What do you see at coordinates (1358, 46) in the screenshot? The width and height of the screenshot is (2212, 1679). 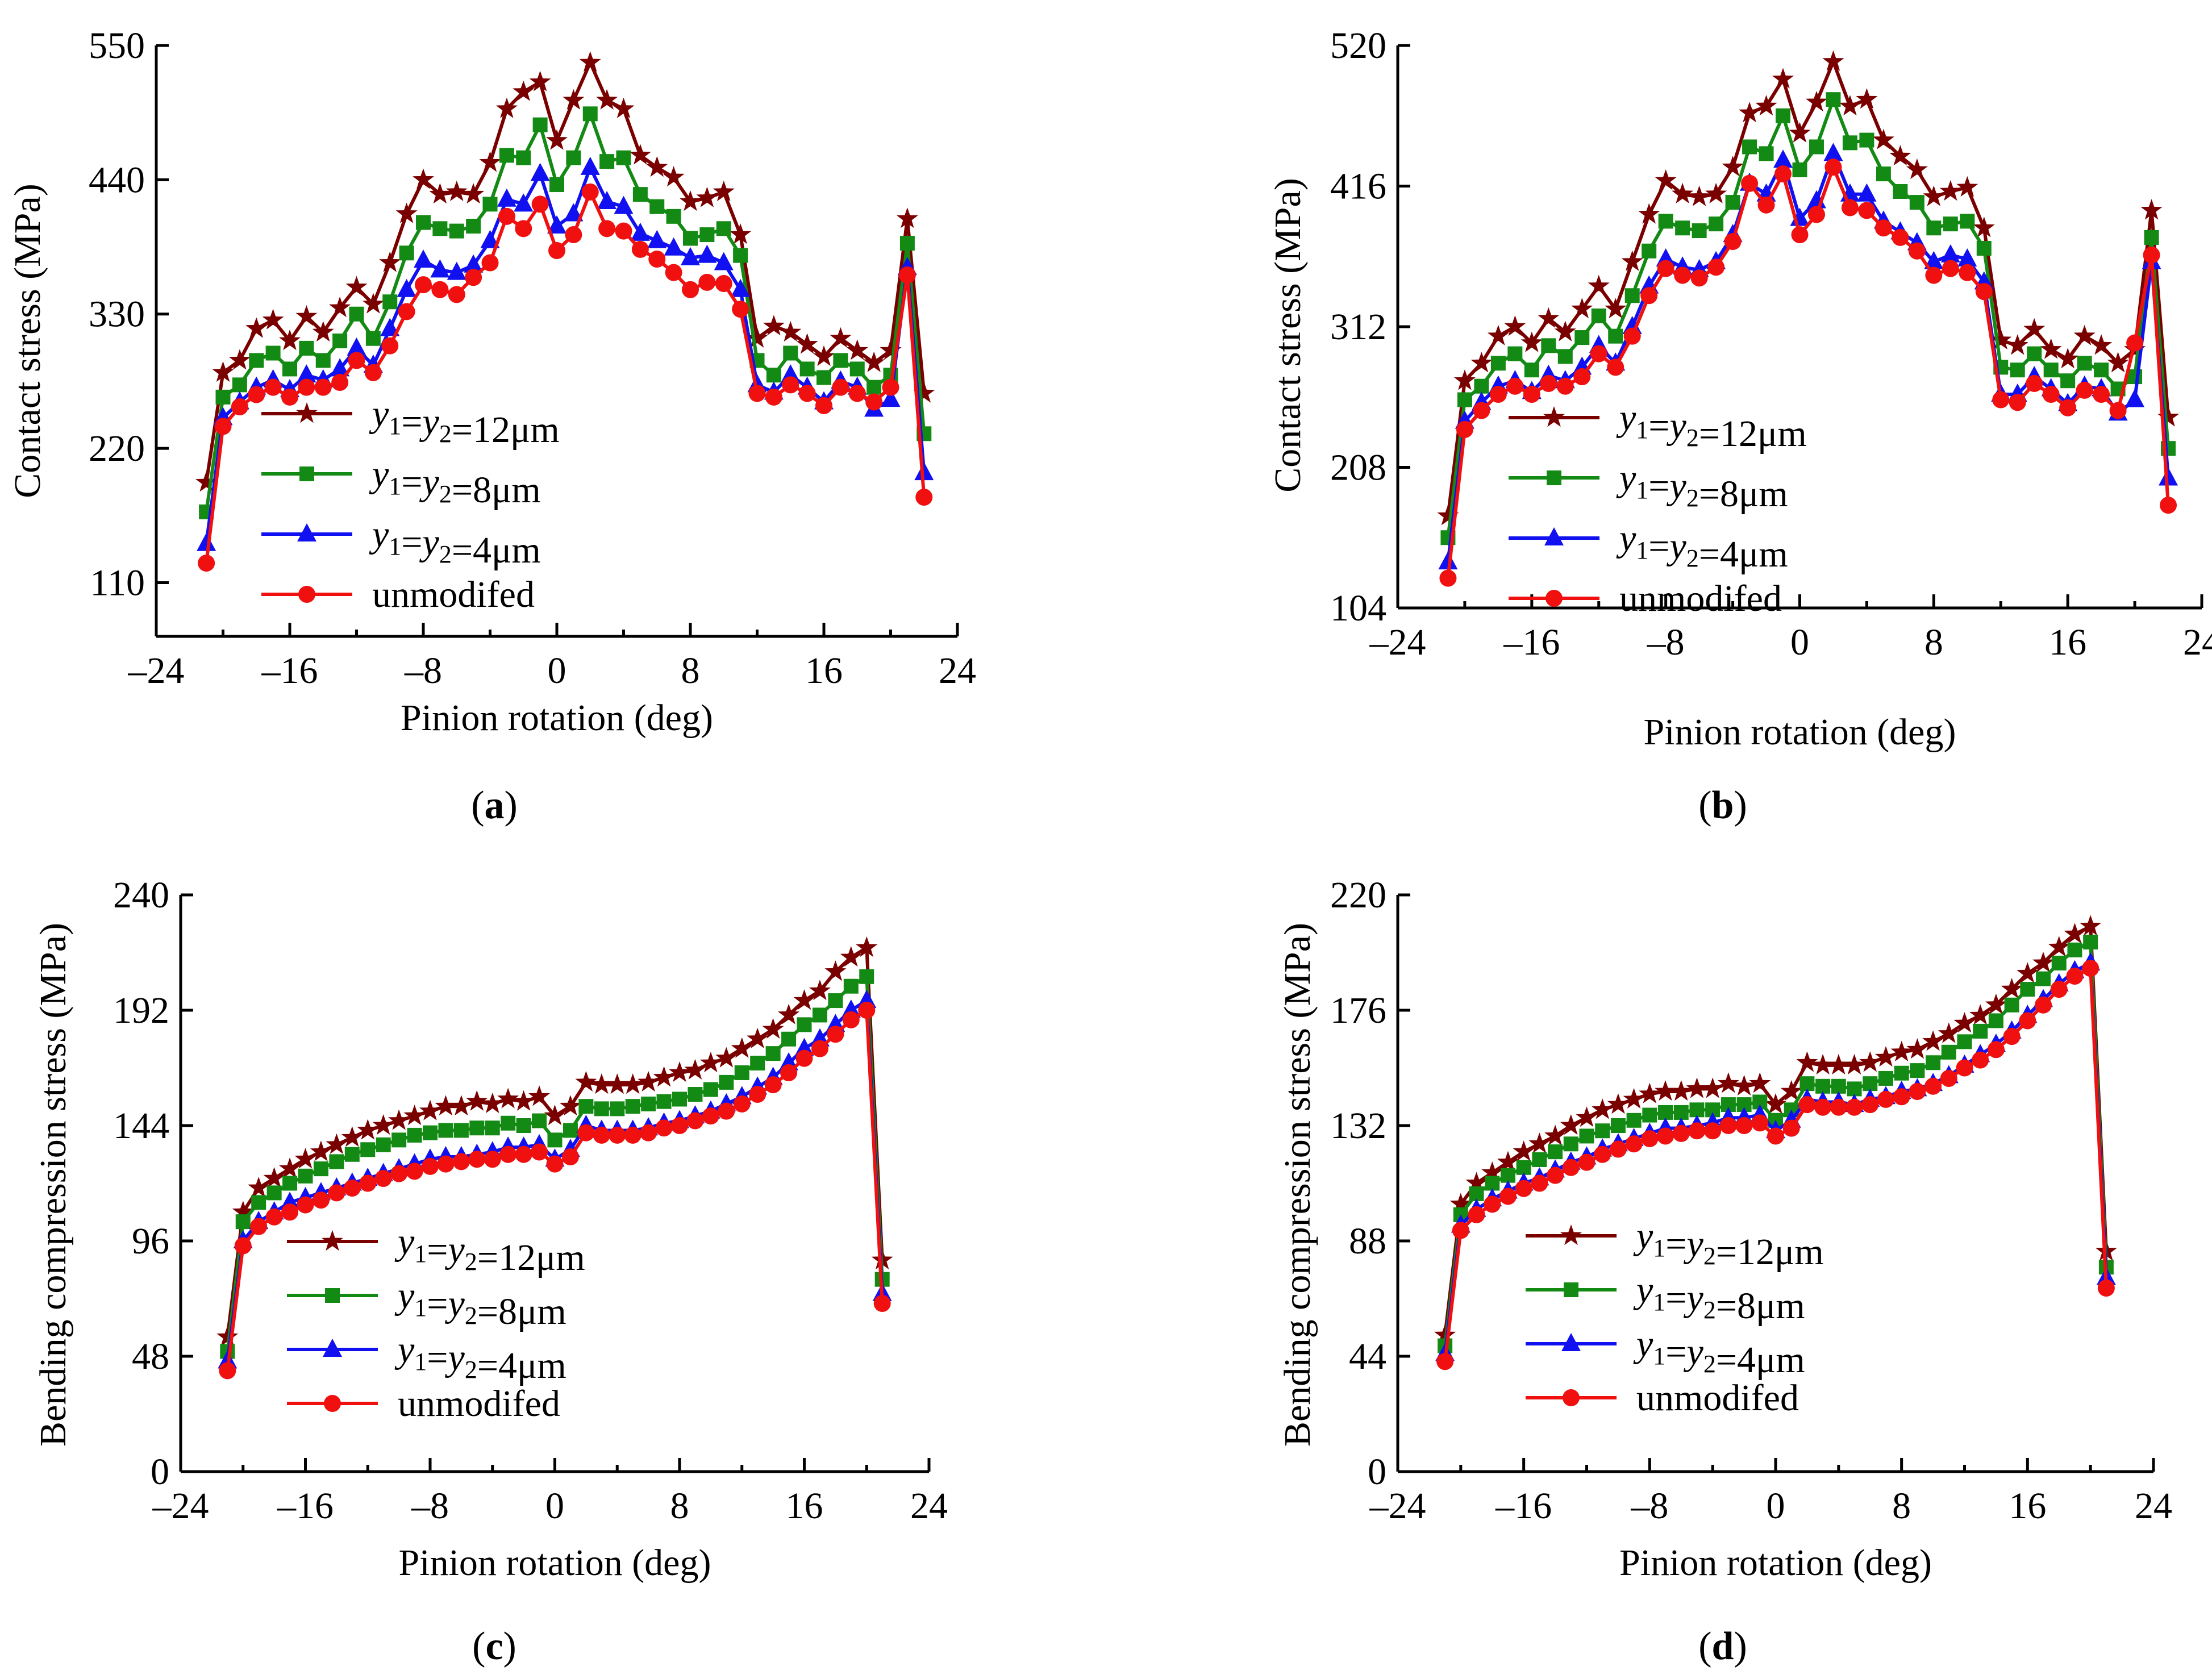 I see `y-tick-label: 520` at bounding box center [1358, 46].